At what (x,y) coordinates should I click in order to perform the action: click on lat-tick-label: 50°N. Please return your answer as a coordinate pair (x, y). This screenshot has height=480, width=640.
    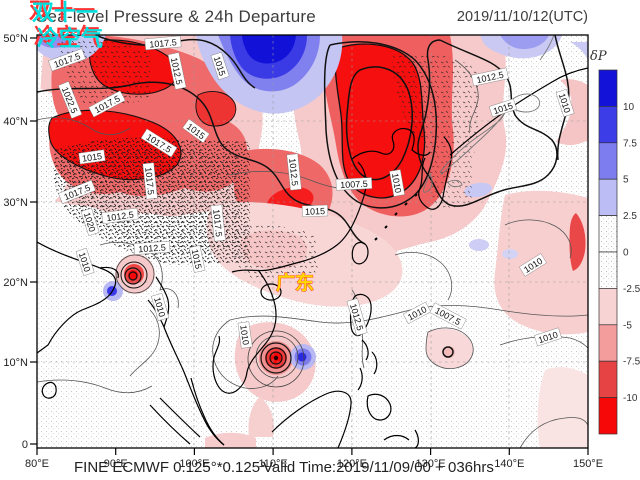
    Looking at the image, I should click on (15, 39).